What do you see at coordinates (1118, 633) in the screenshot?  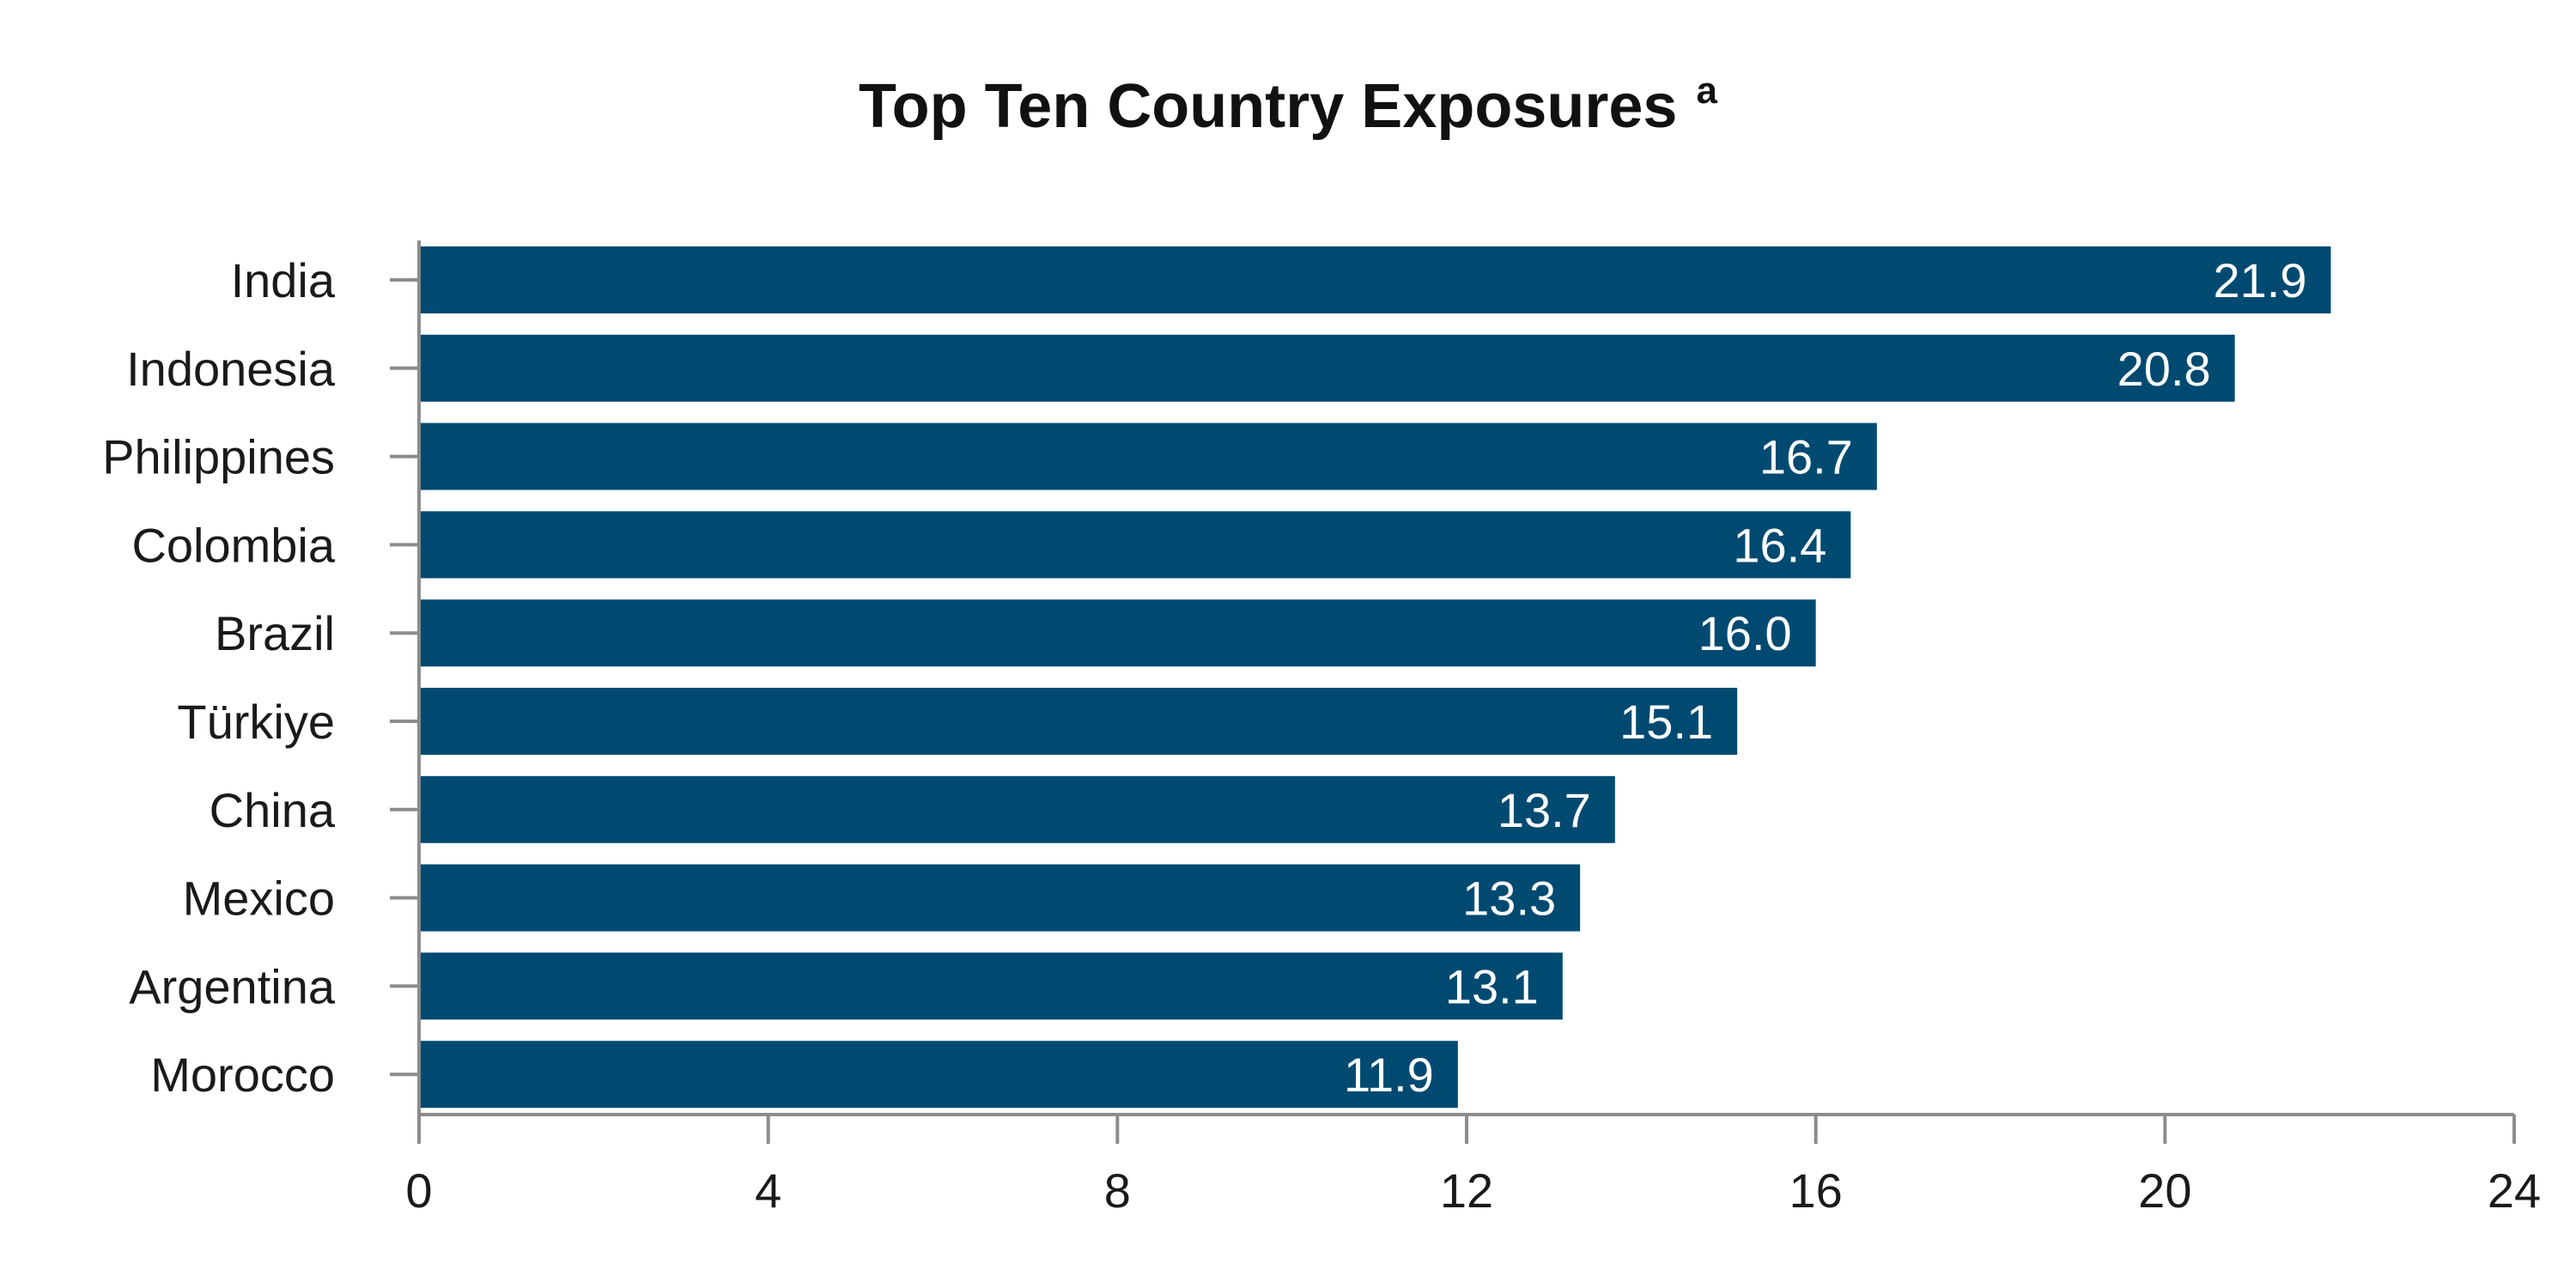 I see `bar-brazil` at bounding box center [1118, 633].